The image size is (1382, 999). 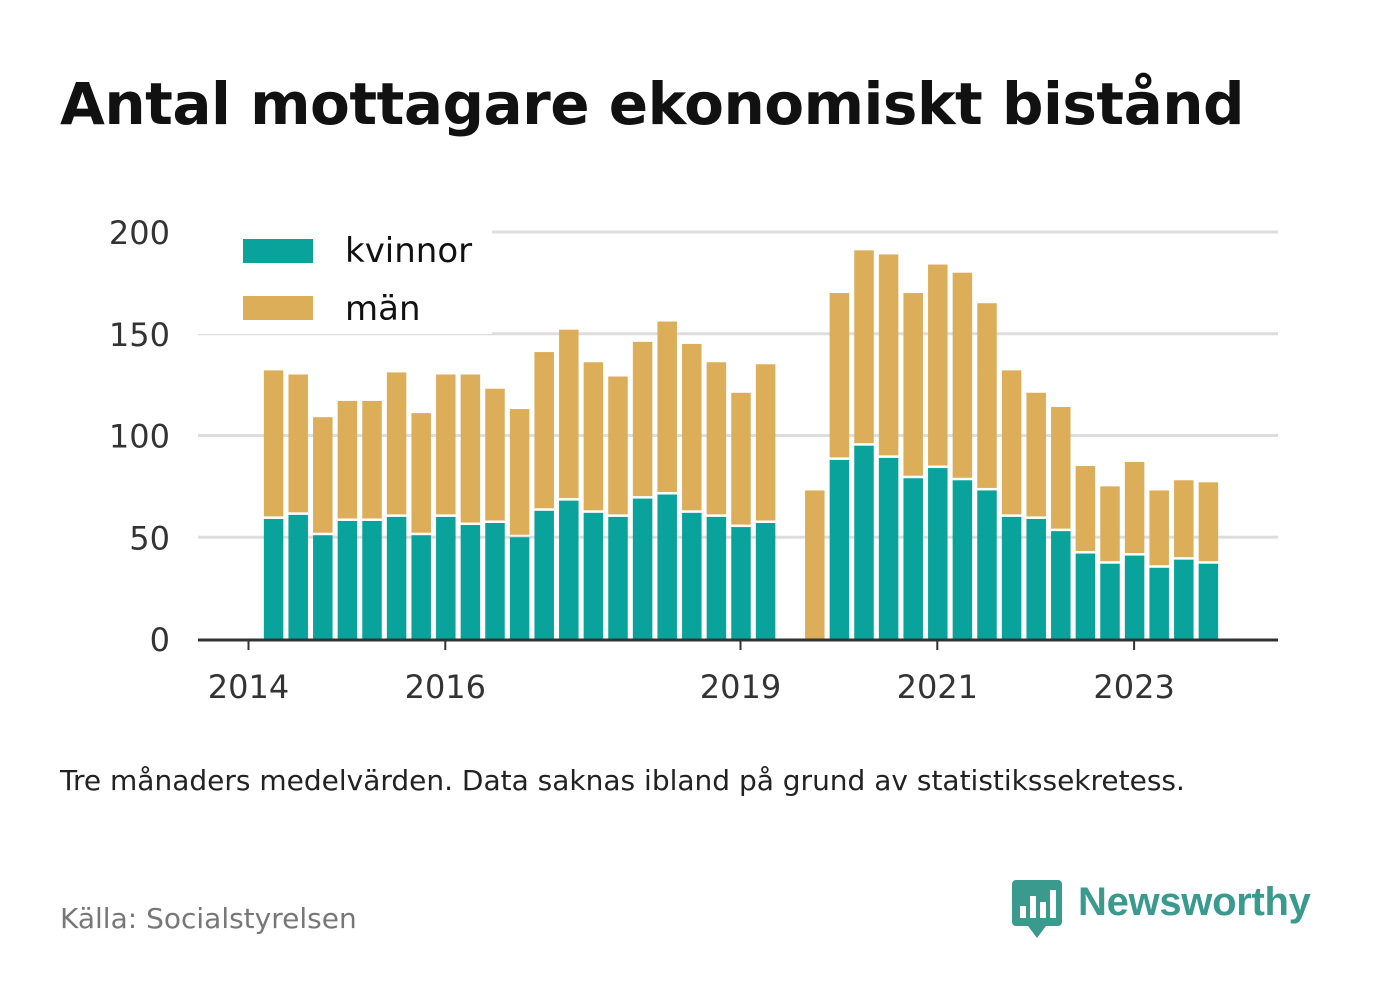 What do you see at coordinates (149, 538) in the screenshot?
I see `y-tick-label: 50` at bounding box center [149, 538].